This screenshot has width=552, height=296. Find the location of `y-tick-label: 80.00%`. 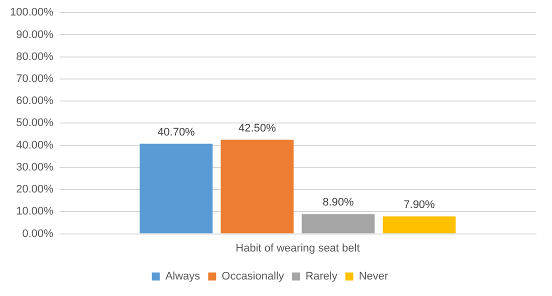

y-tick-label: 80.00% is located at coordinates (35, 56).